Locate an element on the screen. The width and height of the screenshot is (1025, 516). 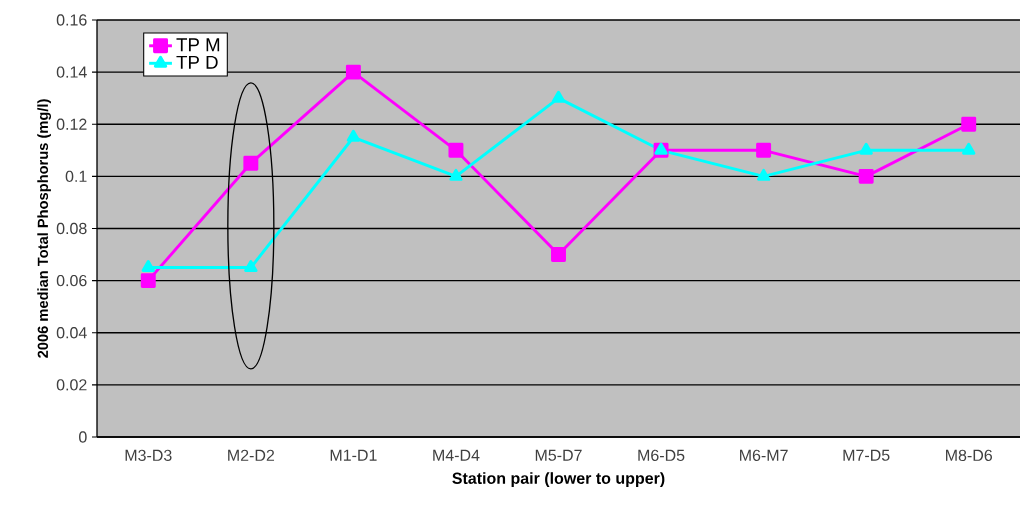
y-tick-label: 0.08 is located at coordinates (71, 228).